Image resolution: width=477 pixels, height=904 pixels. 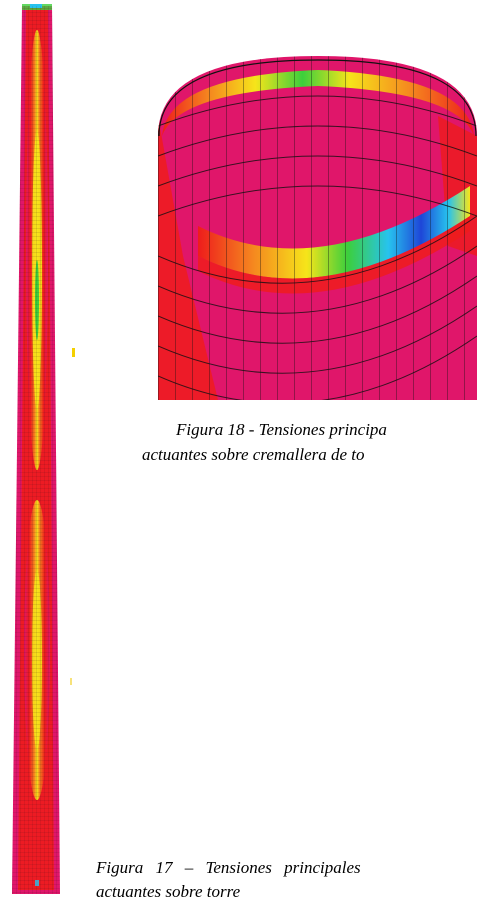 What do you see at coordinates (36, 449) in the screenshot?
I see `tower-mesh-plot` at bounding box center [36, 449].